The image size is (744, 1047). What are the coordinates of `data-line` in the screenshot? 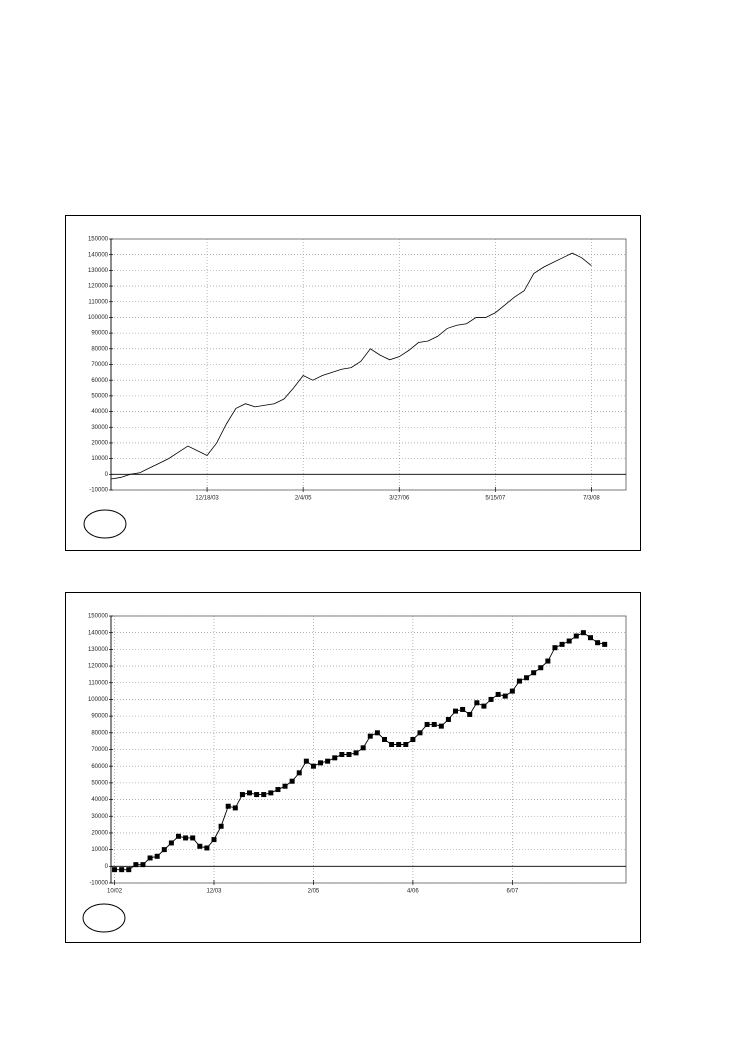 It's located at (351, 366).